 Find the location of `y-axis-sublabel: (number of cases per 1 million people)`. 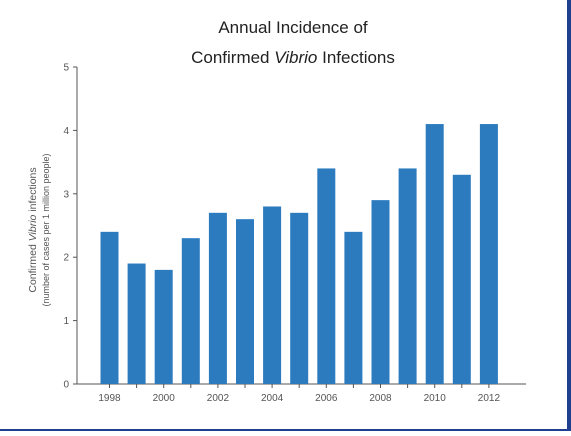

y-axis-sublabel: (number of cases per 1 million people) is located at coordinates (46, 229).